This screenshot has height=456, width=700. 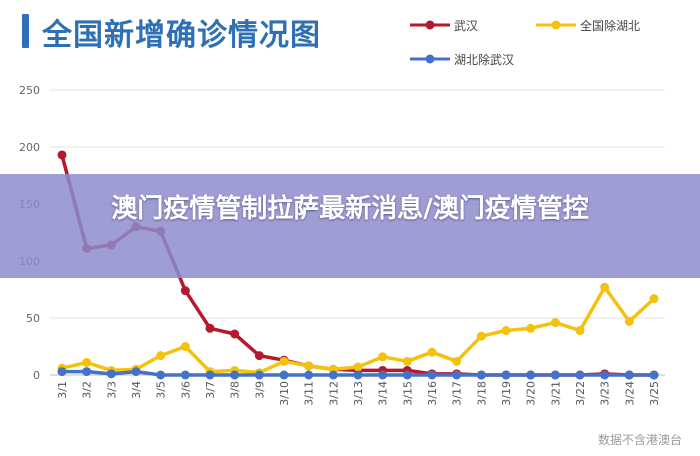 I want to click on legend-swatch-hubei-ex-wuhan, so click(x=430, y=59).